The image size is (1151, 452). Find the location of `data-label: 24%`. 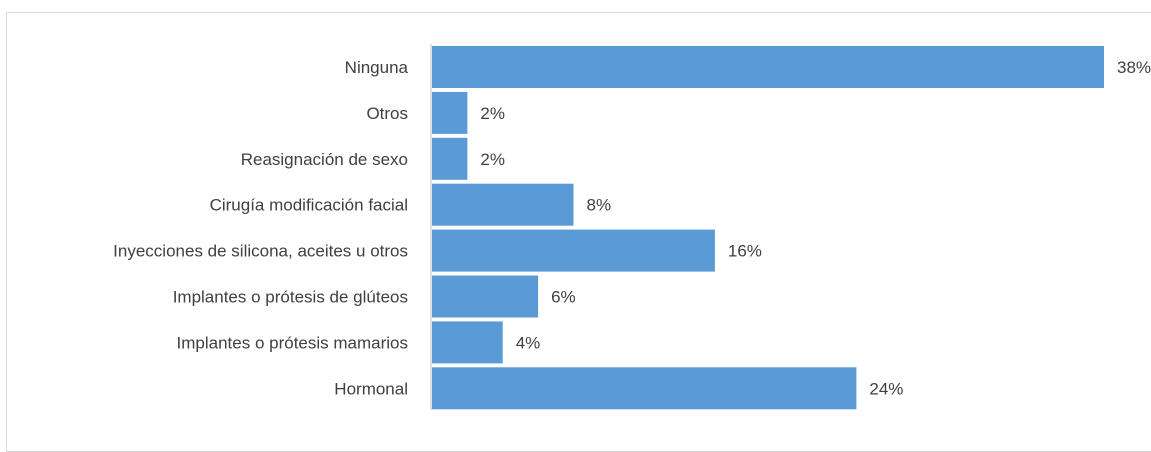

data-label: 24% is located at coordinates (886, 388).